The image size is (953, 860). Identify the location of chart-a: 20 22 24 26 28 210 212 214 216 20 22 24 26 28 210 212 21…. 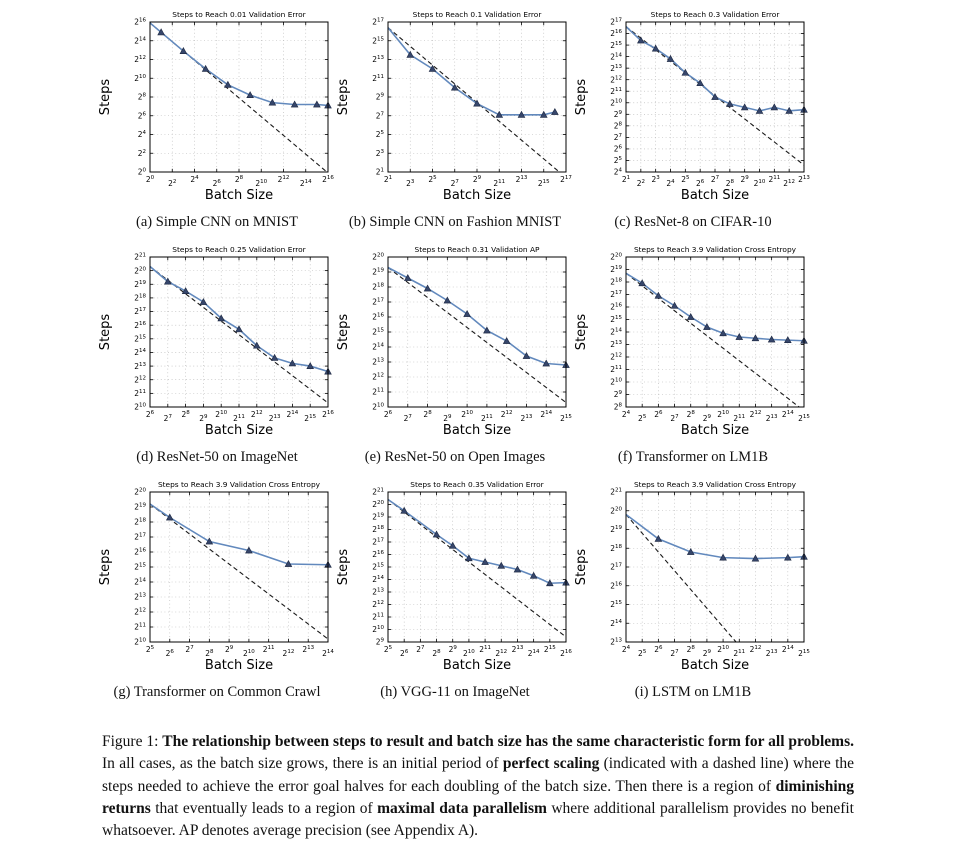
(216, 106).